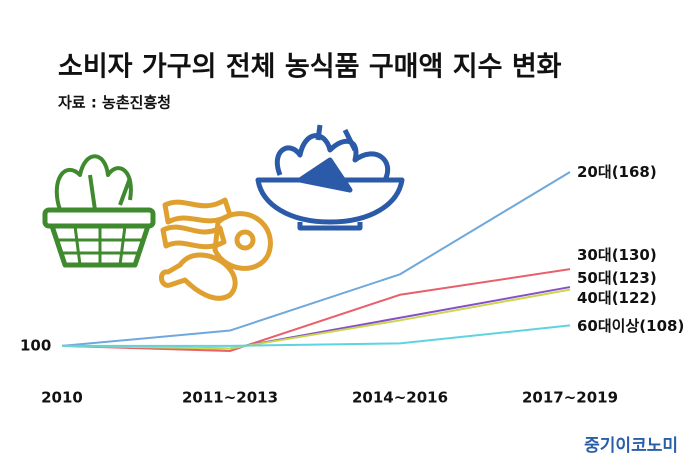 This screenshot has height=471, width=700. What do you see at coordinates (594, 298) in the screenshot?
I see `legend-name: 40대` at bounding box center [594, 298].